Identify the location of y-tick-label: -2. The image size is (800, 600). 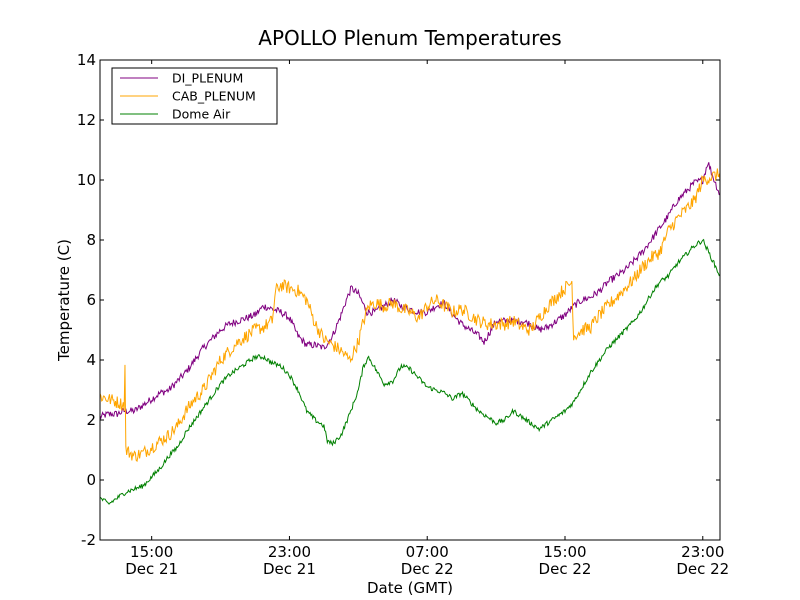
(88, 540).